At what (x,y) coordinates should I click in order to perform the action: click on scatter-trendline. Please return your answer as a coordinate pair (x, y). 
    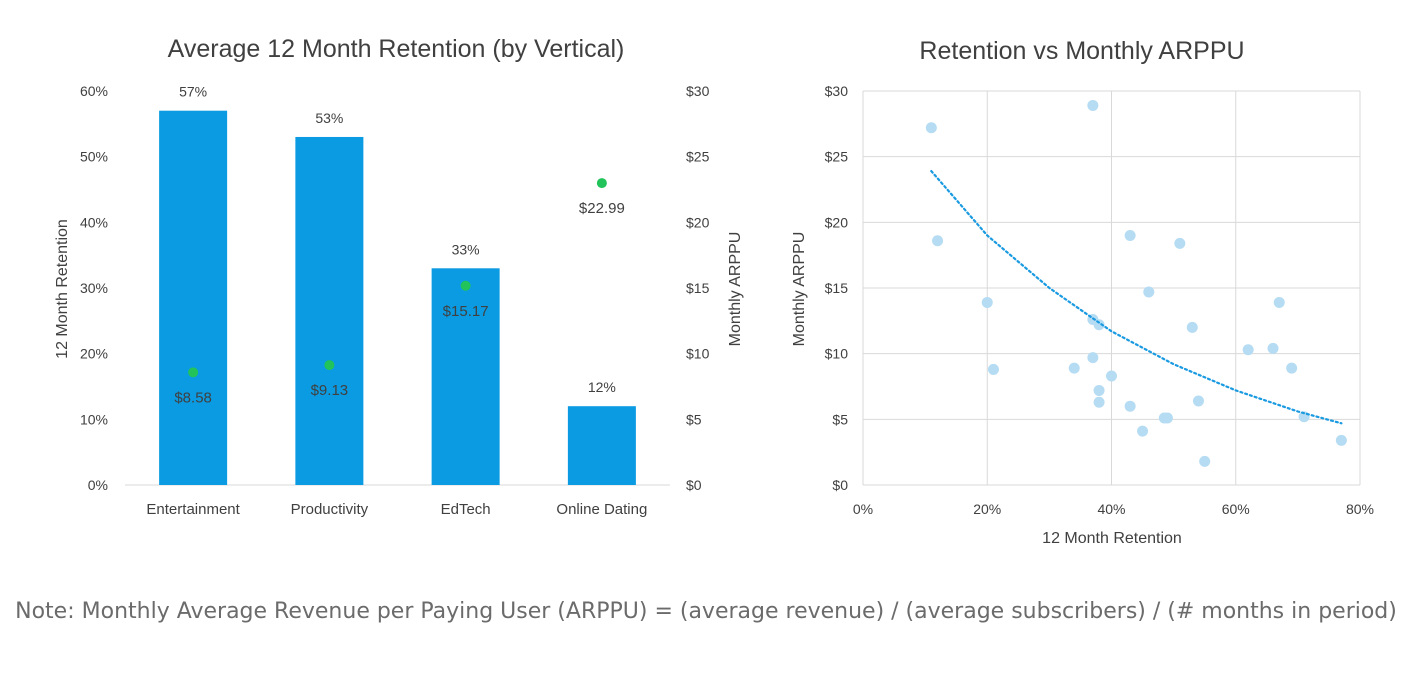
    Looking at the image, I should click on (1136, 297).